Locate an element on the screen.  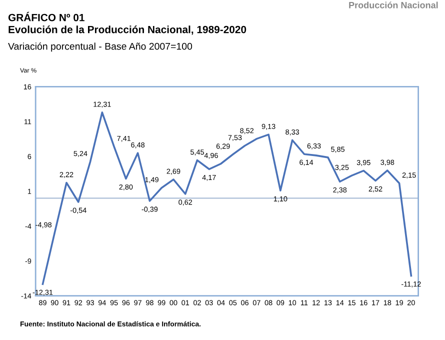
text: Producción Nacional is located at coordinates (393, 5).